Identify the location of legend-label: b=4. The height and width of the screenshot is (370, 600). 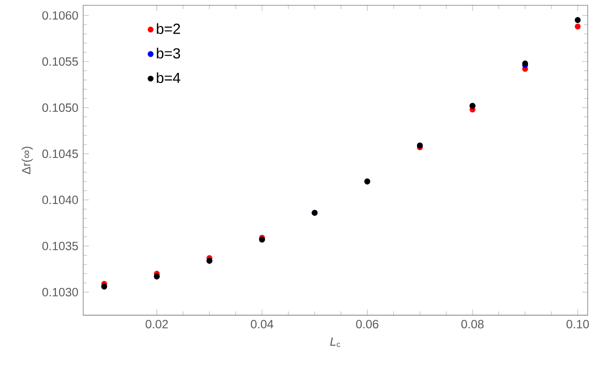
(168, 78).